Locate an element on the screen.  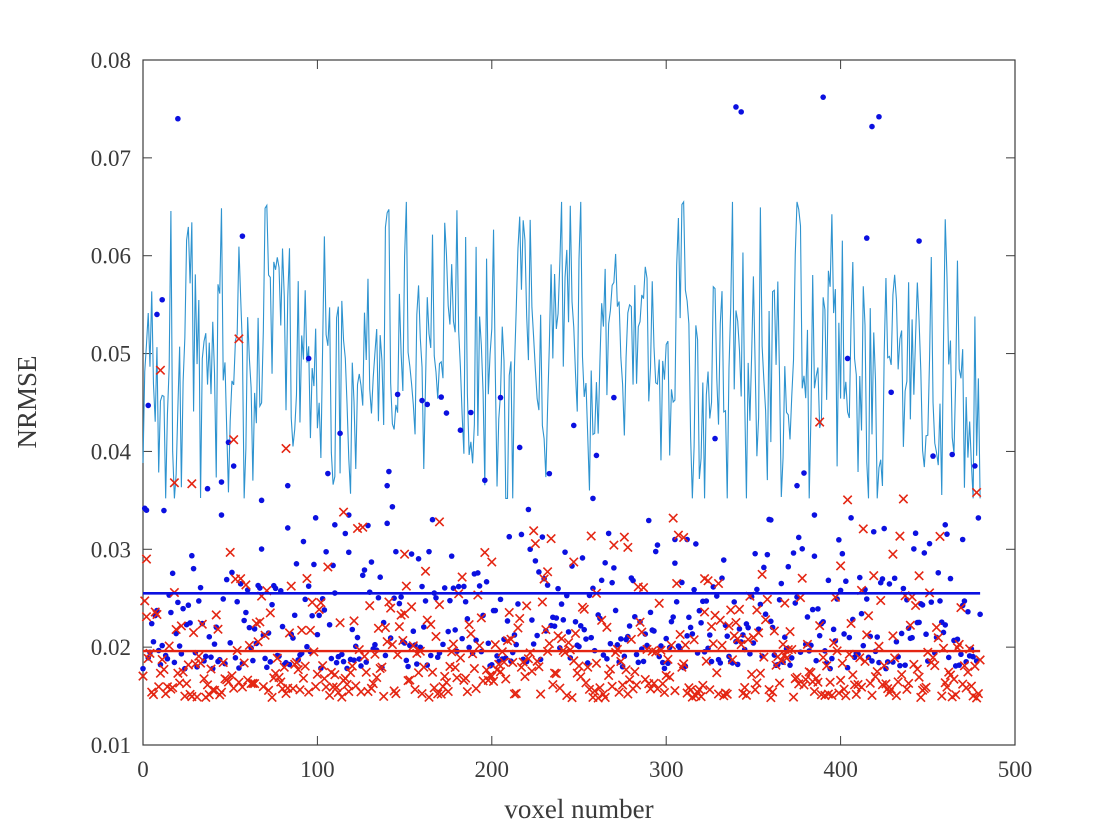
y-axis-label: NRMSE is located at coordinates (27, 401).